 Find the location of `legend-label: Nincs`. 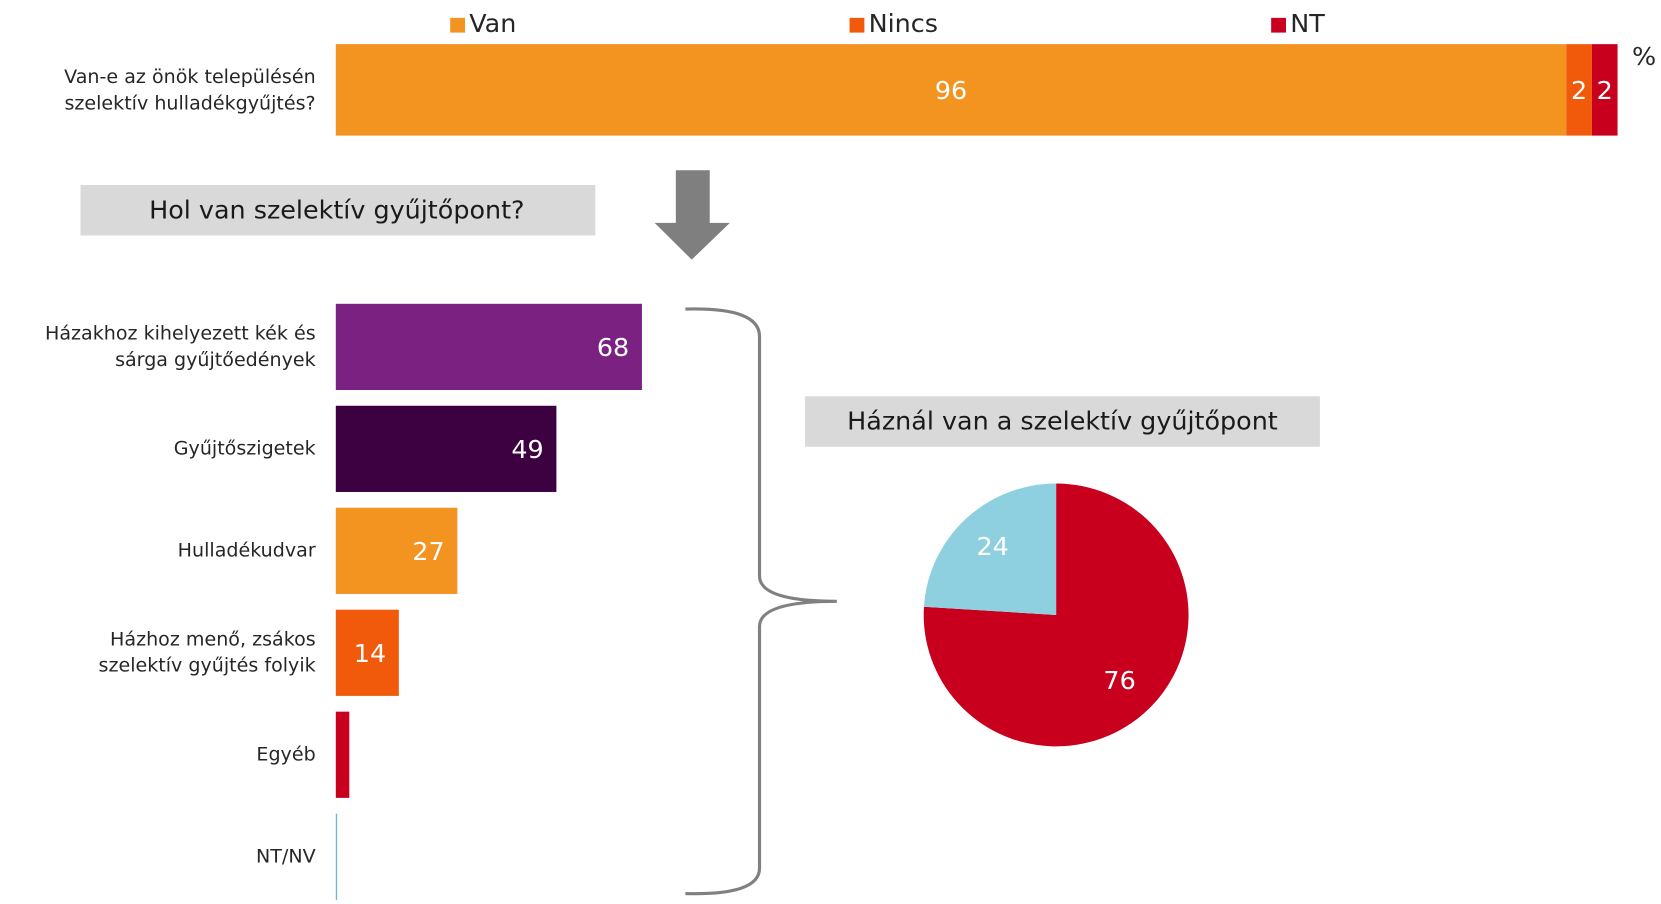

legend-label: Nincs is located at coordinates (903, 23).